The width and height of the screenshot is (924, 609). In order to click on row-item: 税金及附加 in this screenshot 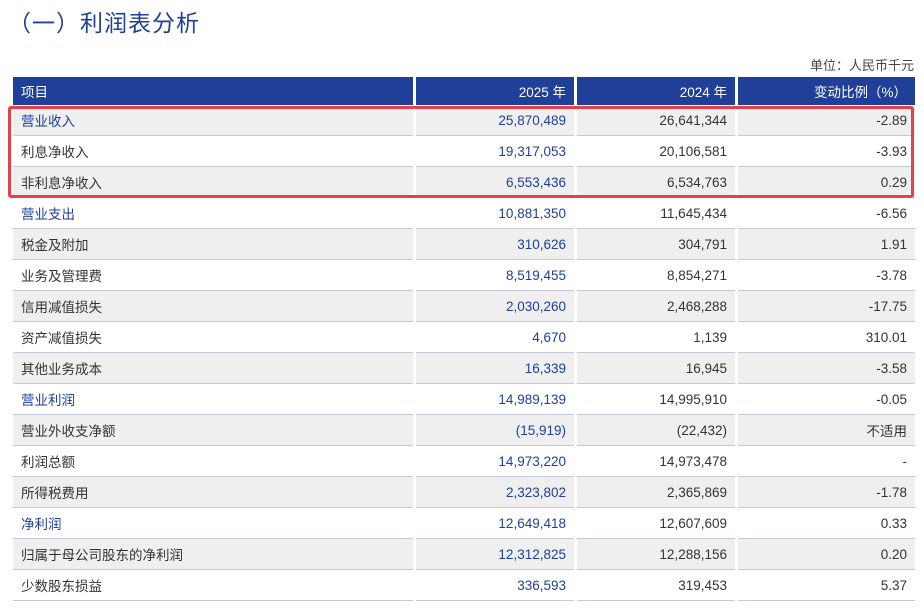, I will do `click(213, 244)`.